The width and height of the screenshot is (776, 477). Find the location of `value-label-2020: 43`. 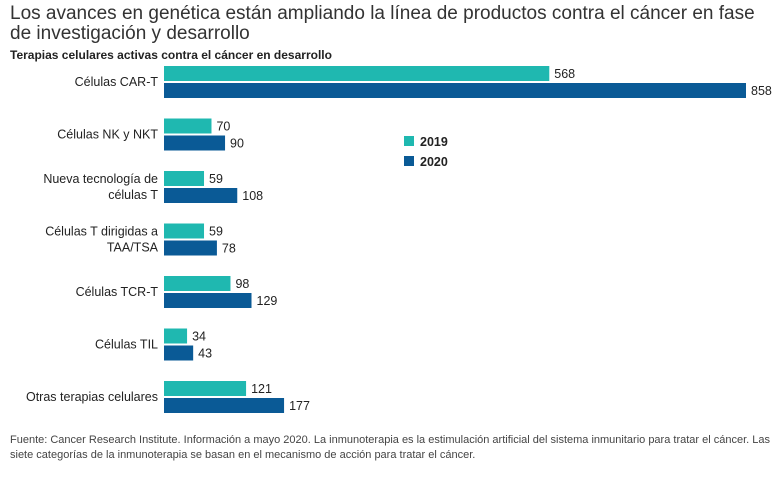

value-label-2020: 43 is located at coordinates (205, 354).